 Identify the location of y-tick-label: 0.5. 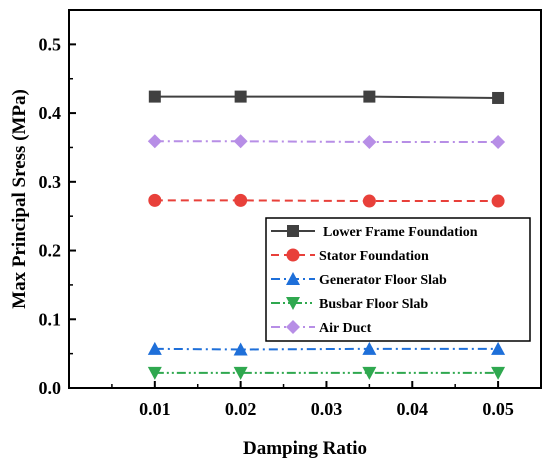
(50, 44).